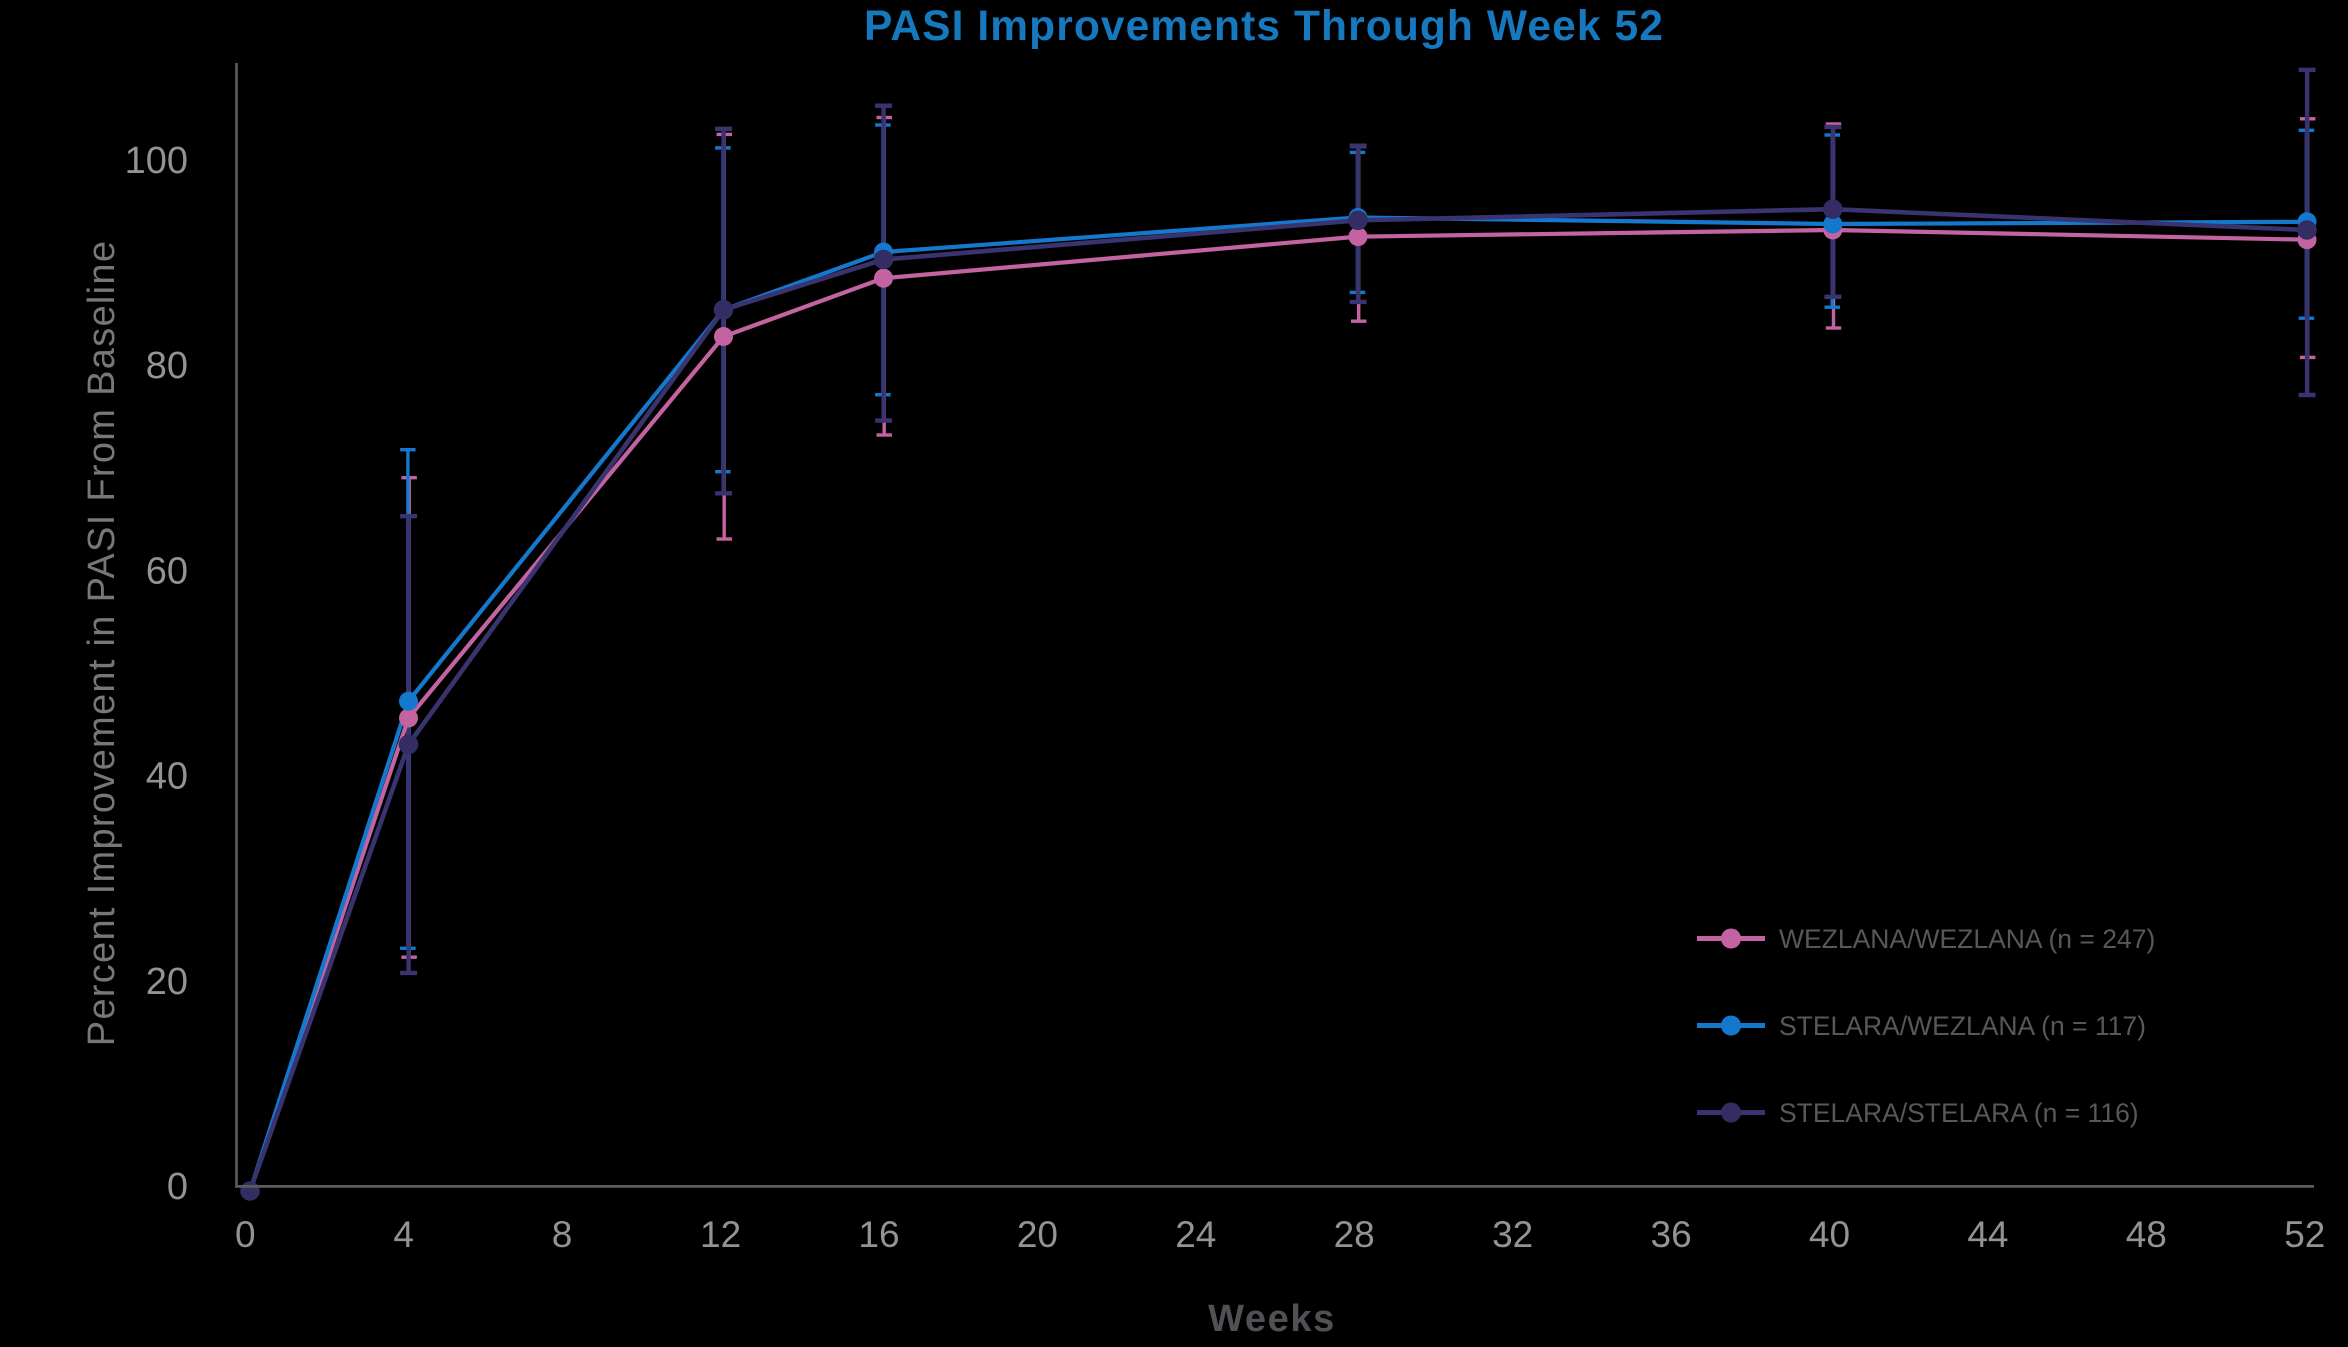 This screenshot has height=1347, width=2348. I want to click on svg-text: 60, so click(167, 571).